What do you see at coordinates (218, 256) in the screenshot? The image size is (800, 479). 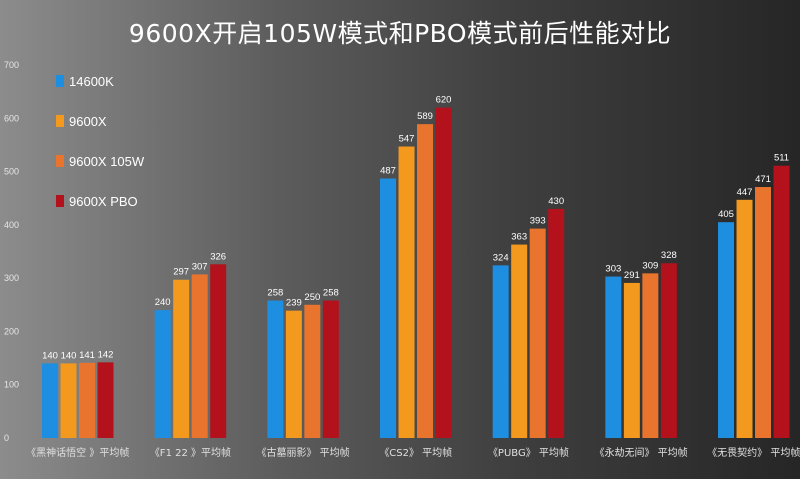 I see `data-label: 326` at bounding box center [218, 256].